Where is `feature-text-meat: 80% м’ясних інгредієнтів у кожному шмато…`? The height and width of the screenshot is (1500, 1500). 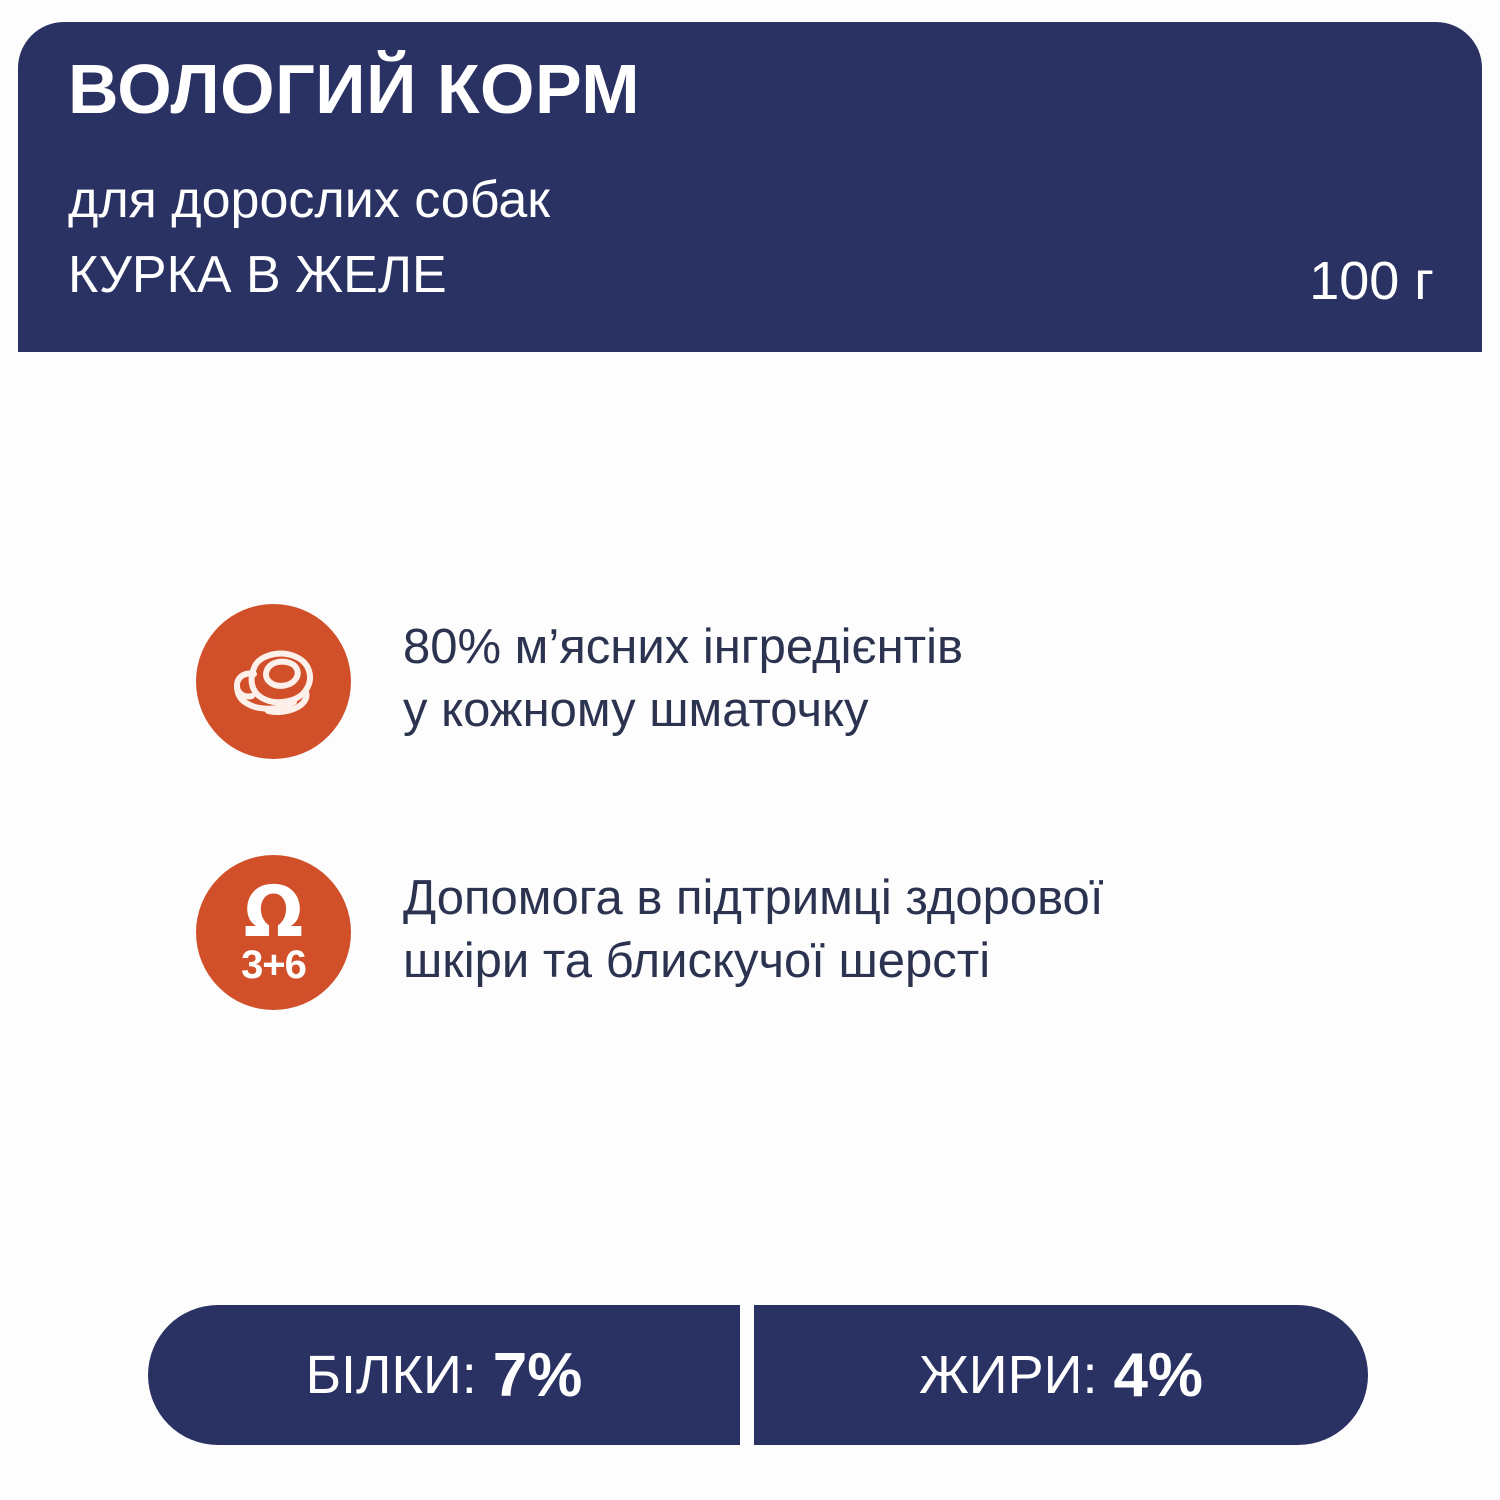
feature-text-meat: 80% м’ясних інгредієнтів у кожному шмато… is located at coordinates (683, 670).